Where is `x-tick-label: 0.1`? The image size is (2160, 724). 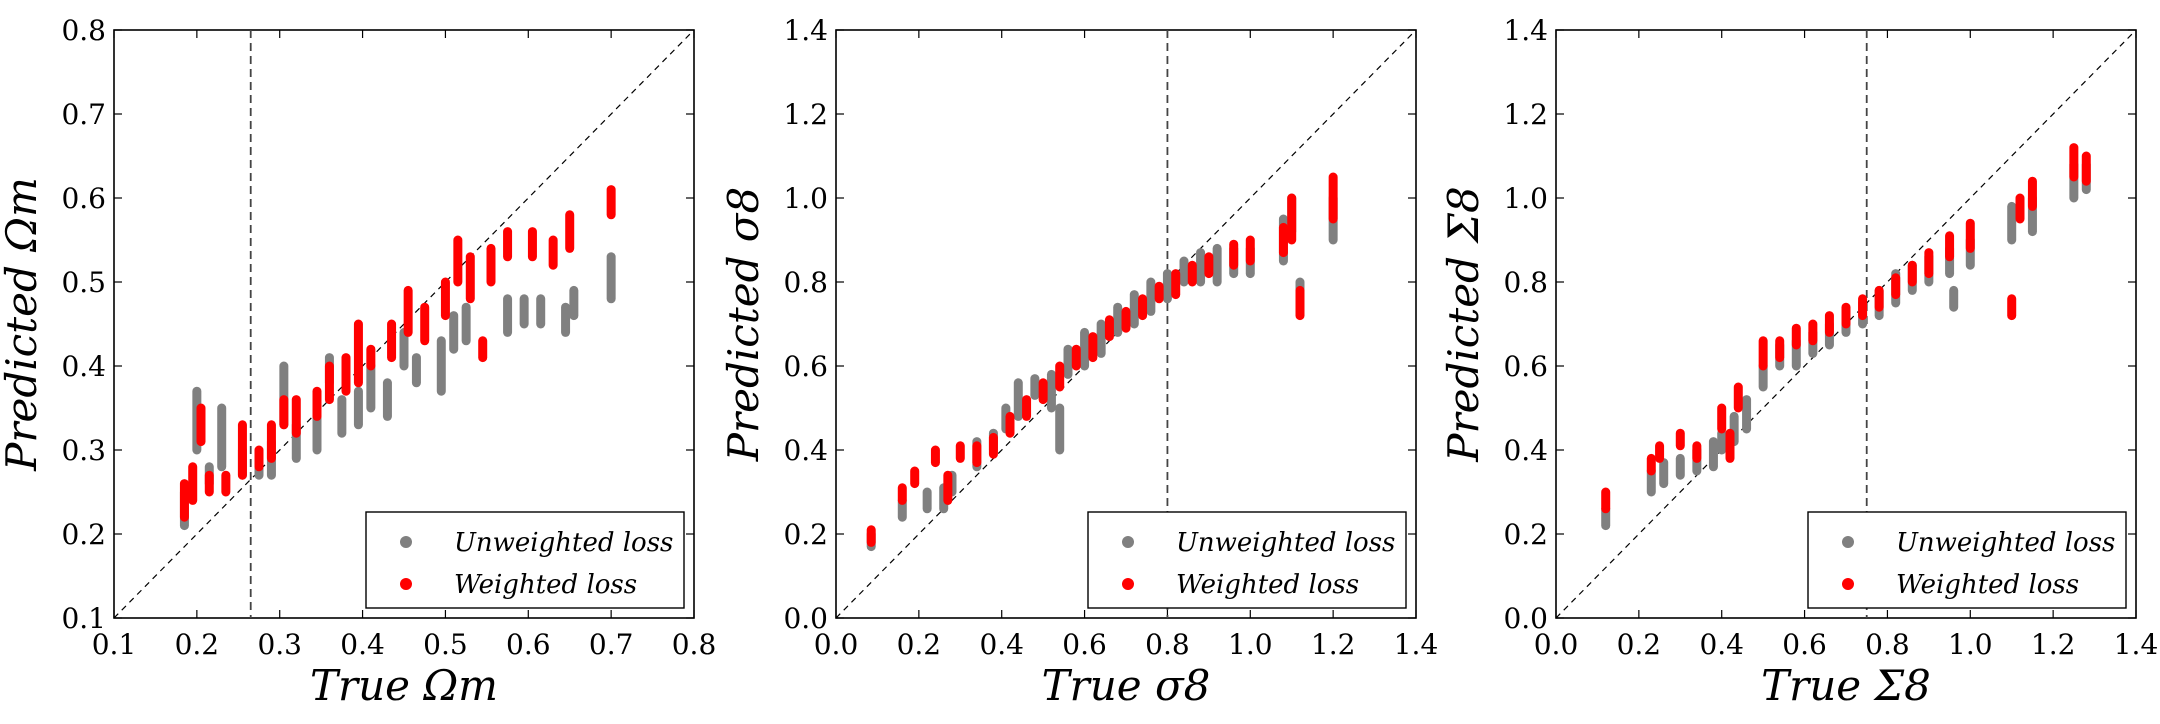
x-tick-label: 0.1 is located at coordinates (114, 644).